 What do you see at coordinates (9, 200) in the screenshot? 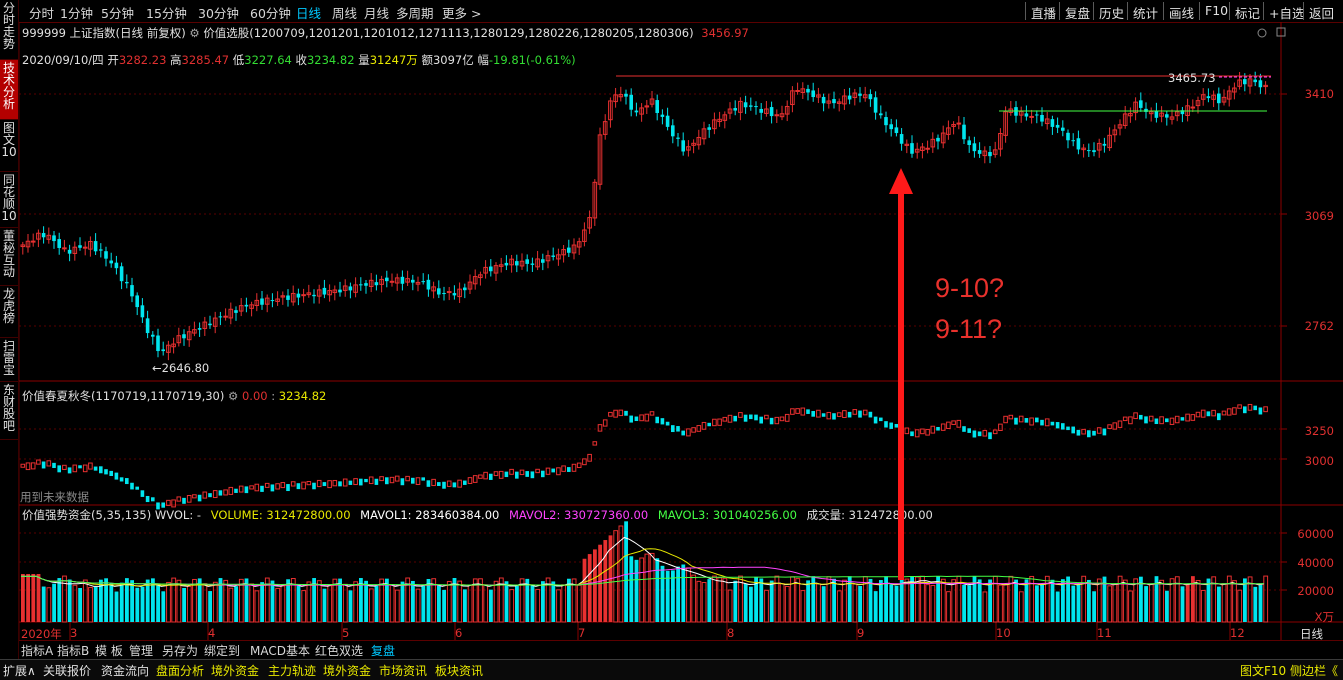
I see `sidebar-item-3: 同花顺10` at bounding box center [9, 200].